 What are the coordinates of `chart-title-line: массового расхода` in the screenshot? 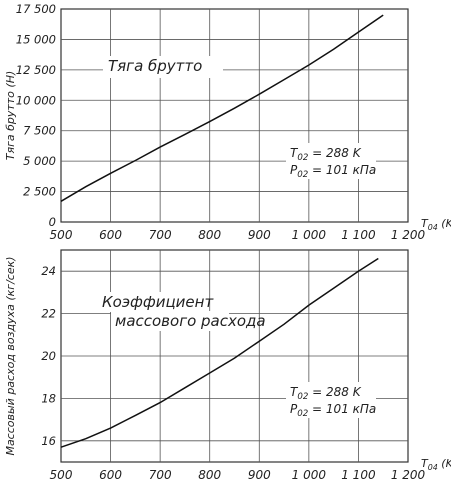 It's located at (190, 321).